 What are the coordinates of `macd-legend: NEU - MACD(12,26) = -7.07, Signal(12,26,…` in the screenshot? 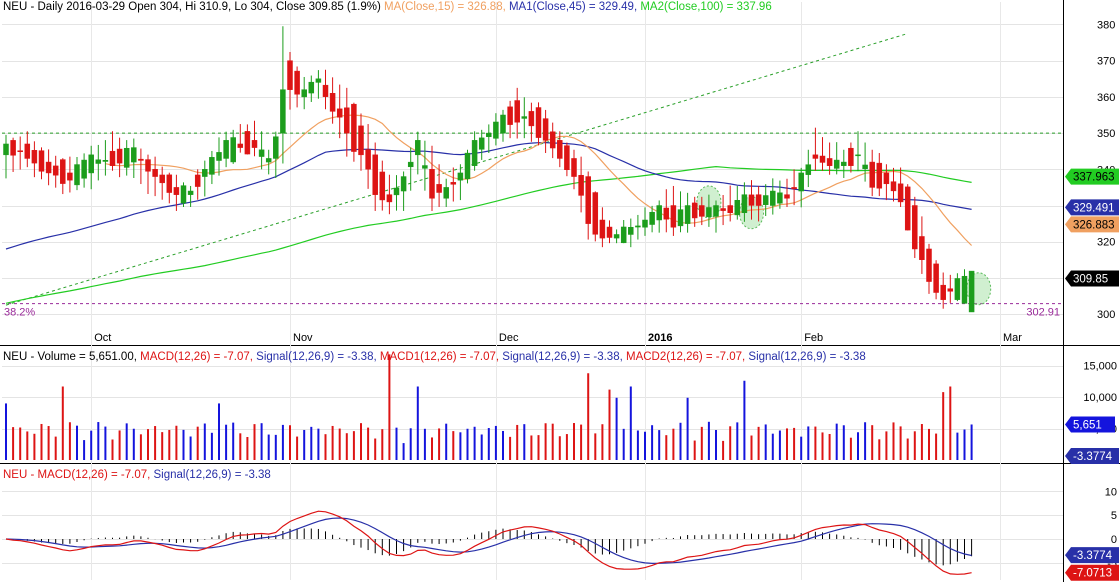 It's located at (137, 475).